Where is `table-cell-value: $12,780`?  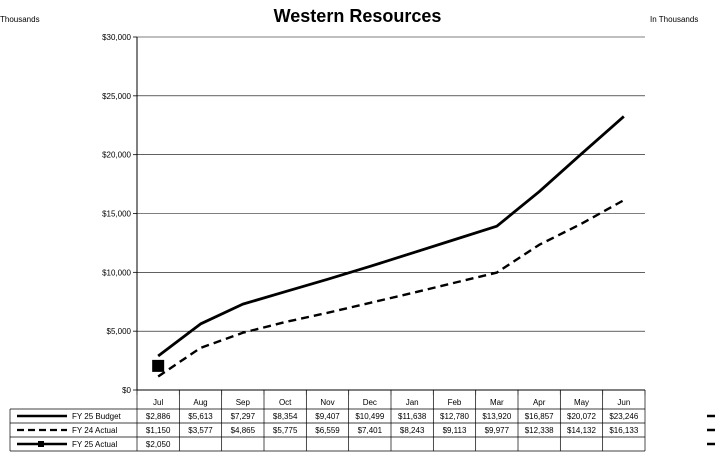
table-cell-value: $12,780 is located at coordinates (454, 416).